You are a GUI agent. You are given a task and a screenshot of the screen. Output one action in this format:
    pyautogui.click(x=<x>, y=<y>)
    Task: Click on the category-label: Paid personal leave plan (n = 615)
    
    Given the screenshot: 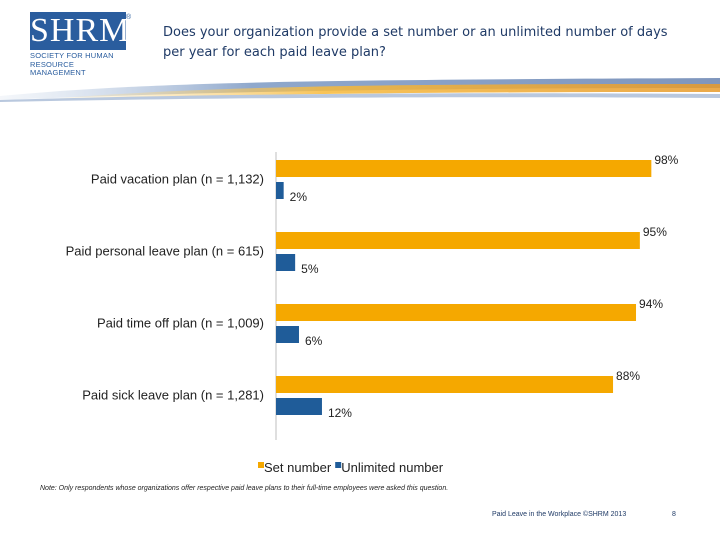 What is the action you would take?
    pyautogui.click(x=165, y=251)
    